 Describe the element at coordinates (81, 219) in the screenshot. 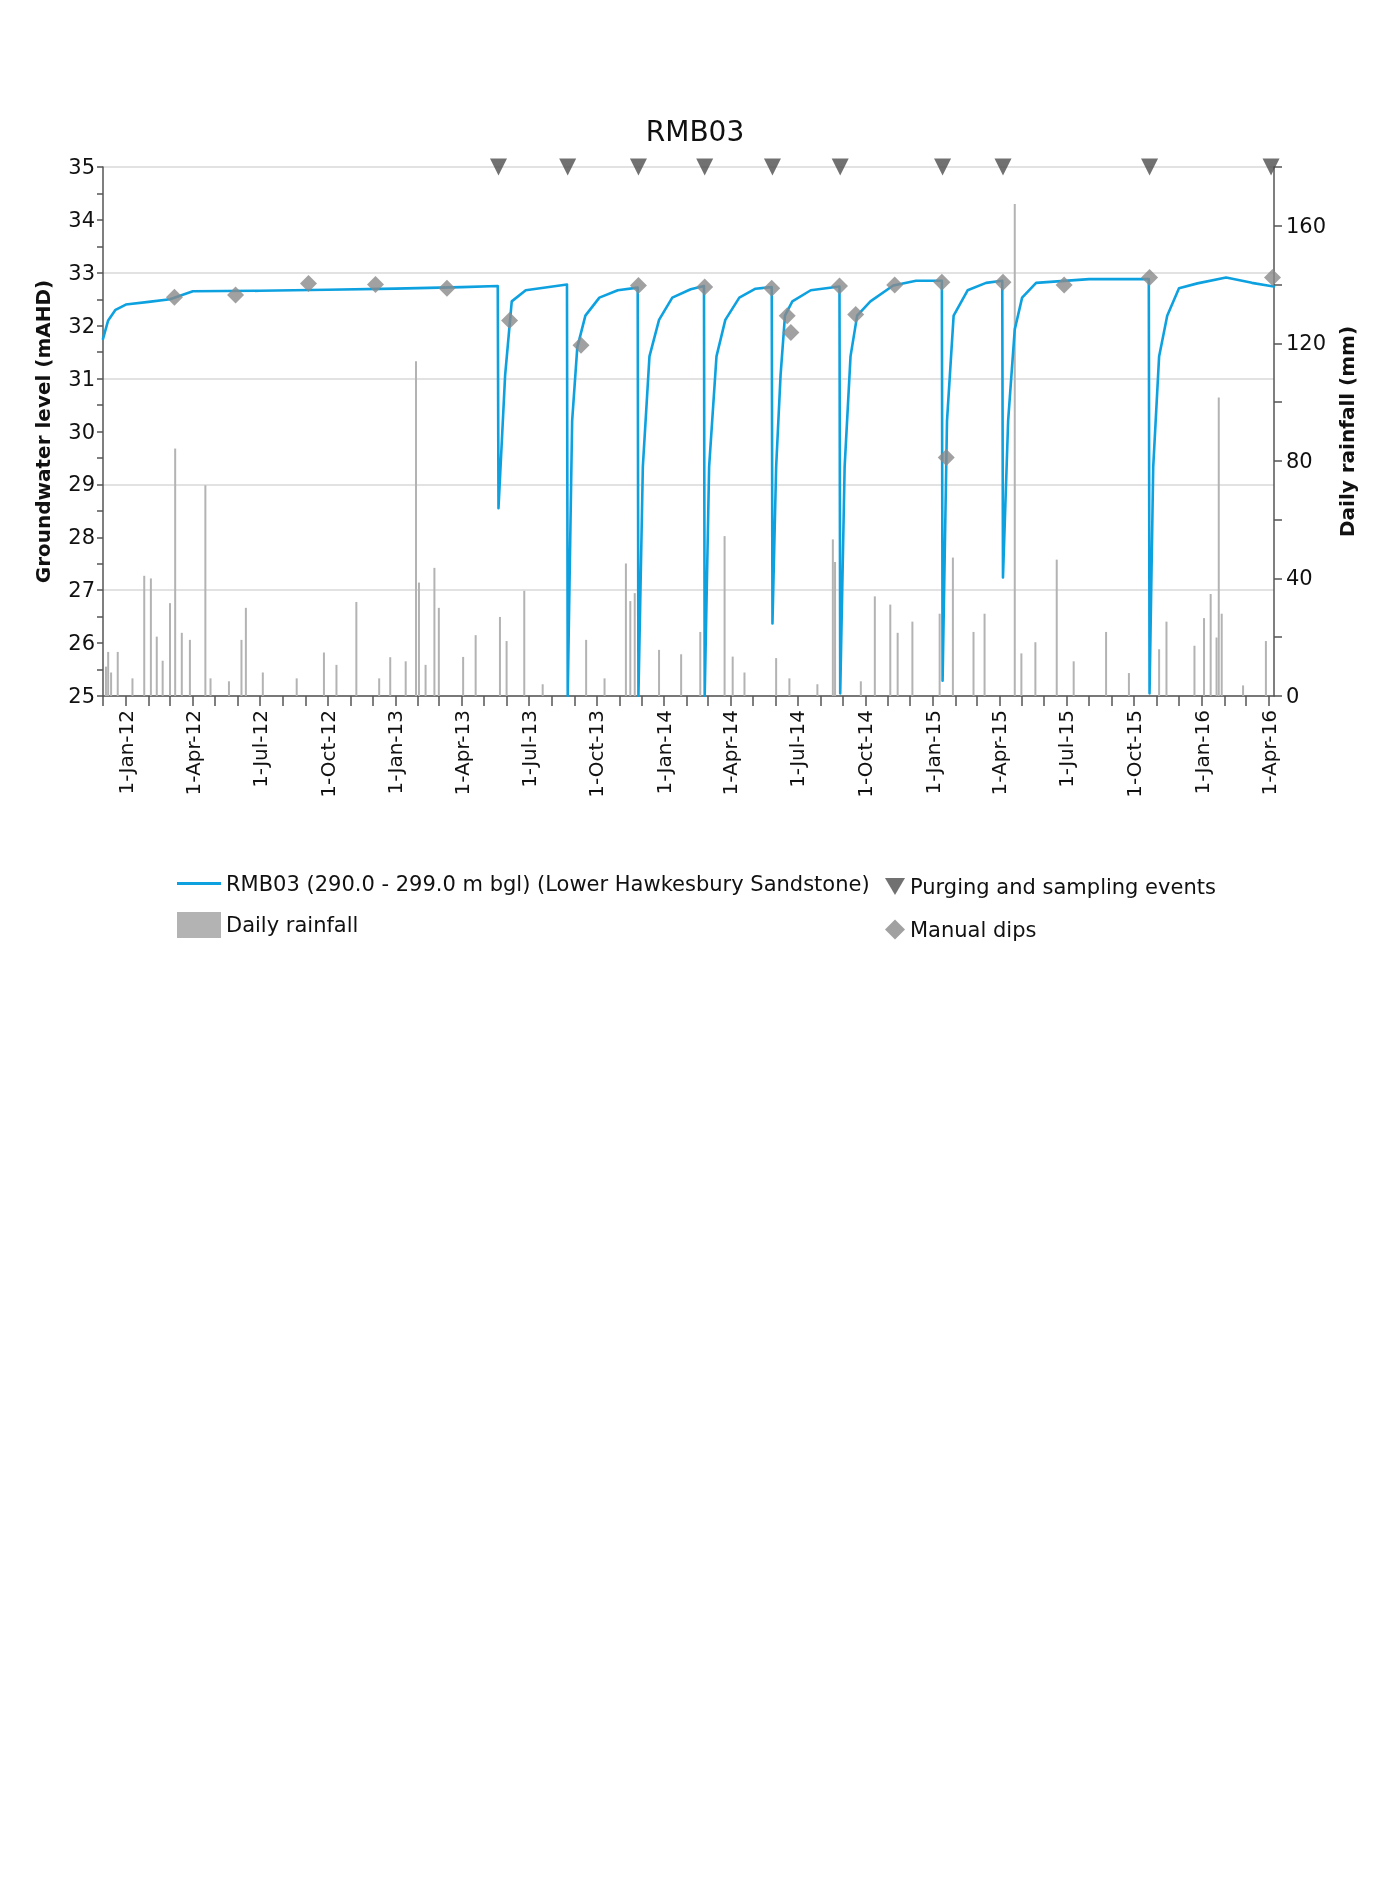

I see `y-tick-label: 34` at that location.